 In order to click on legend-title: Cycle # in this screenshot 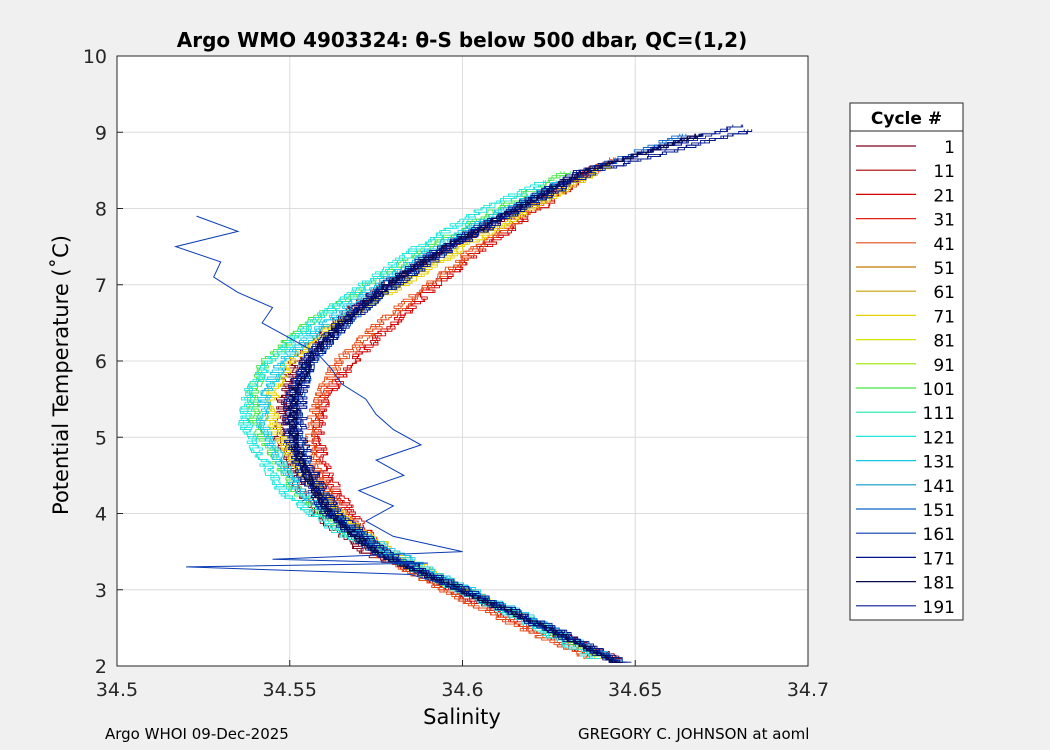, I will do `click(906, 119)`.